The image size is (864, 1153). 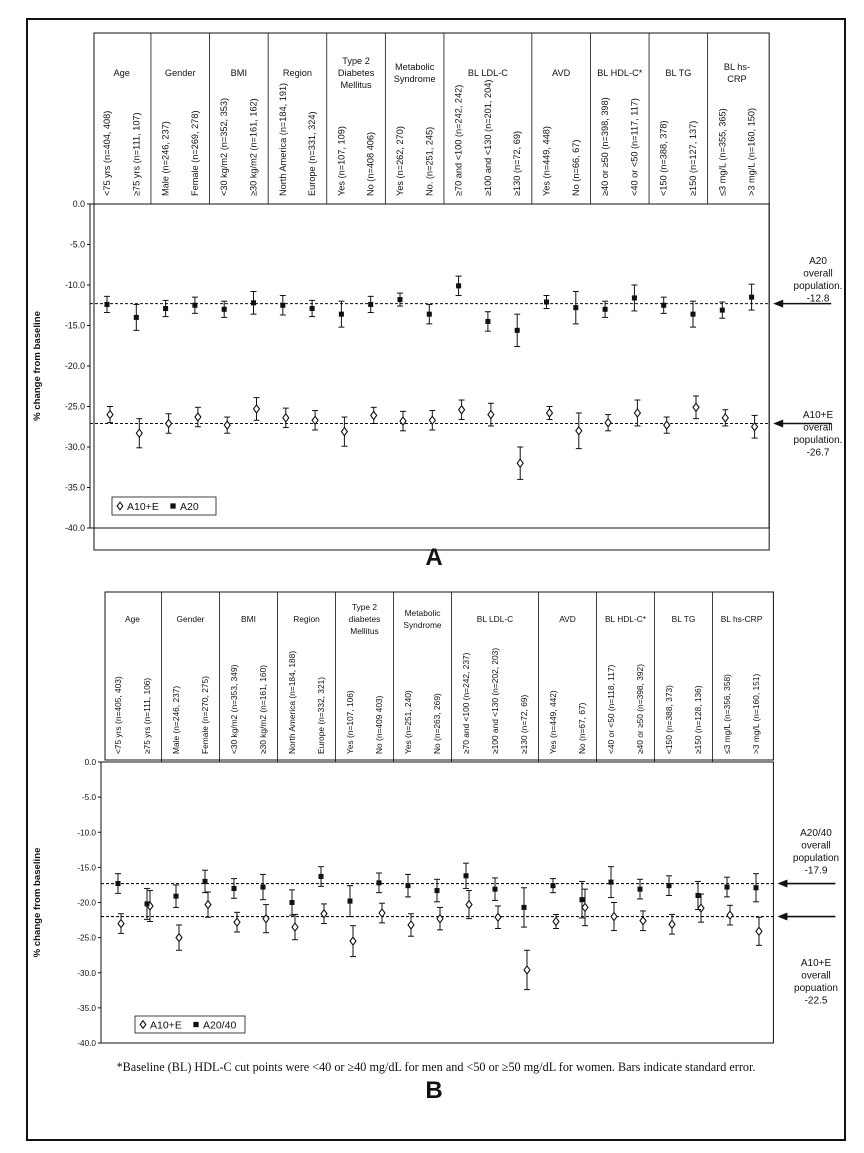 I want to click on category-label: ≥30 kg/m2 (n=161, 162), so click(x=254, y=147).